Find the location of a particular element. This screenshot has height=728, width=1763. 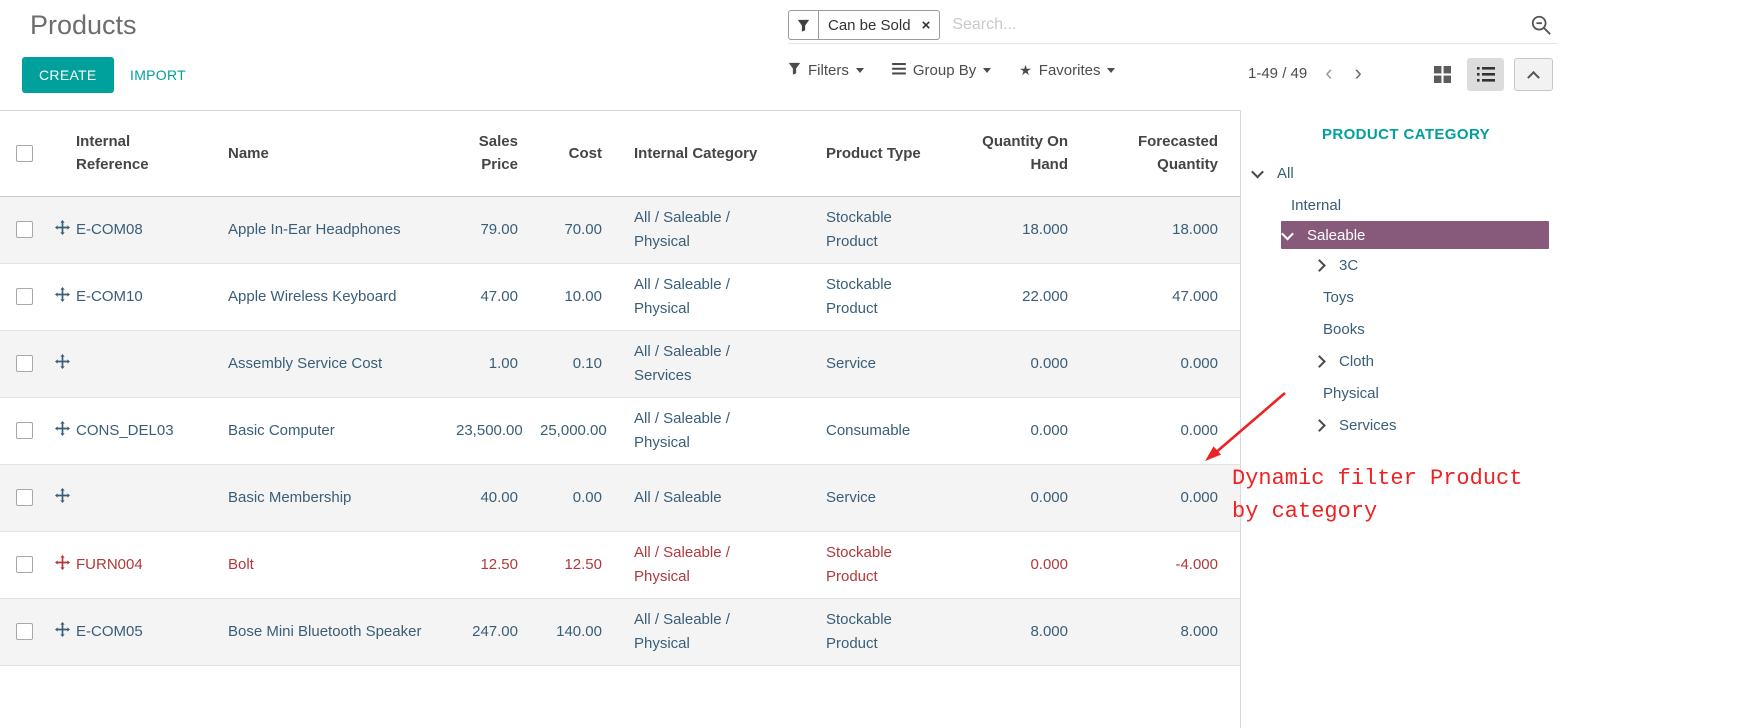

group-by-dropdown: Group By is located at coordinates (941, 70).